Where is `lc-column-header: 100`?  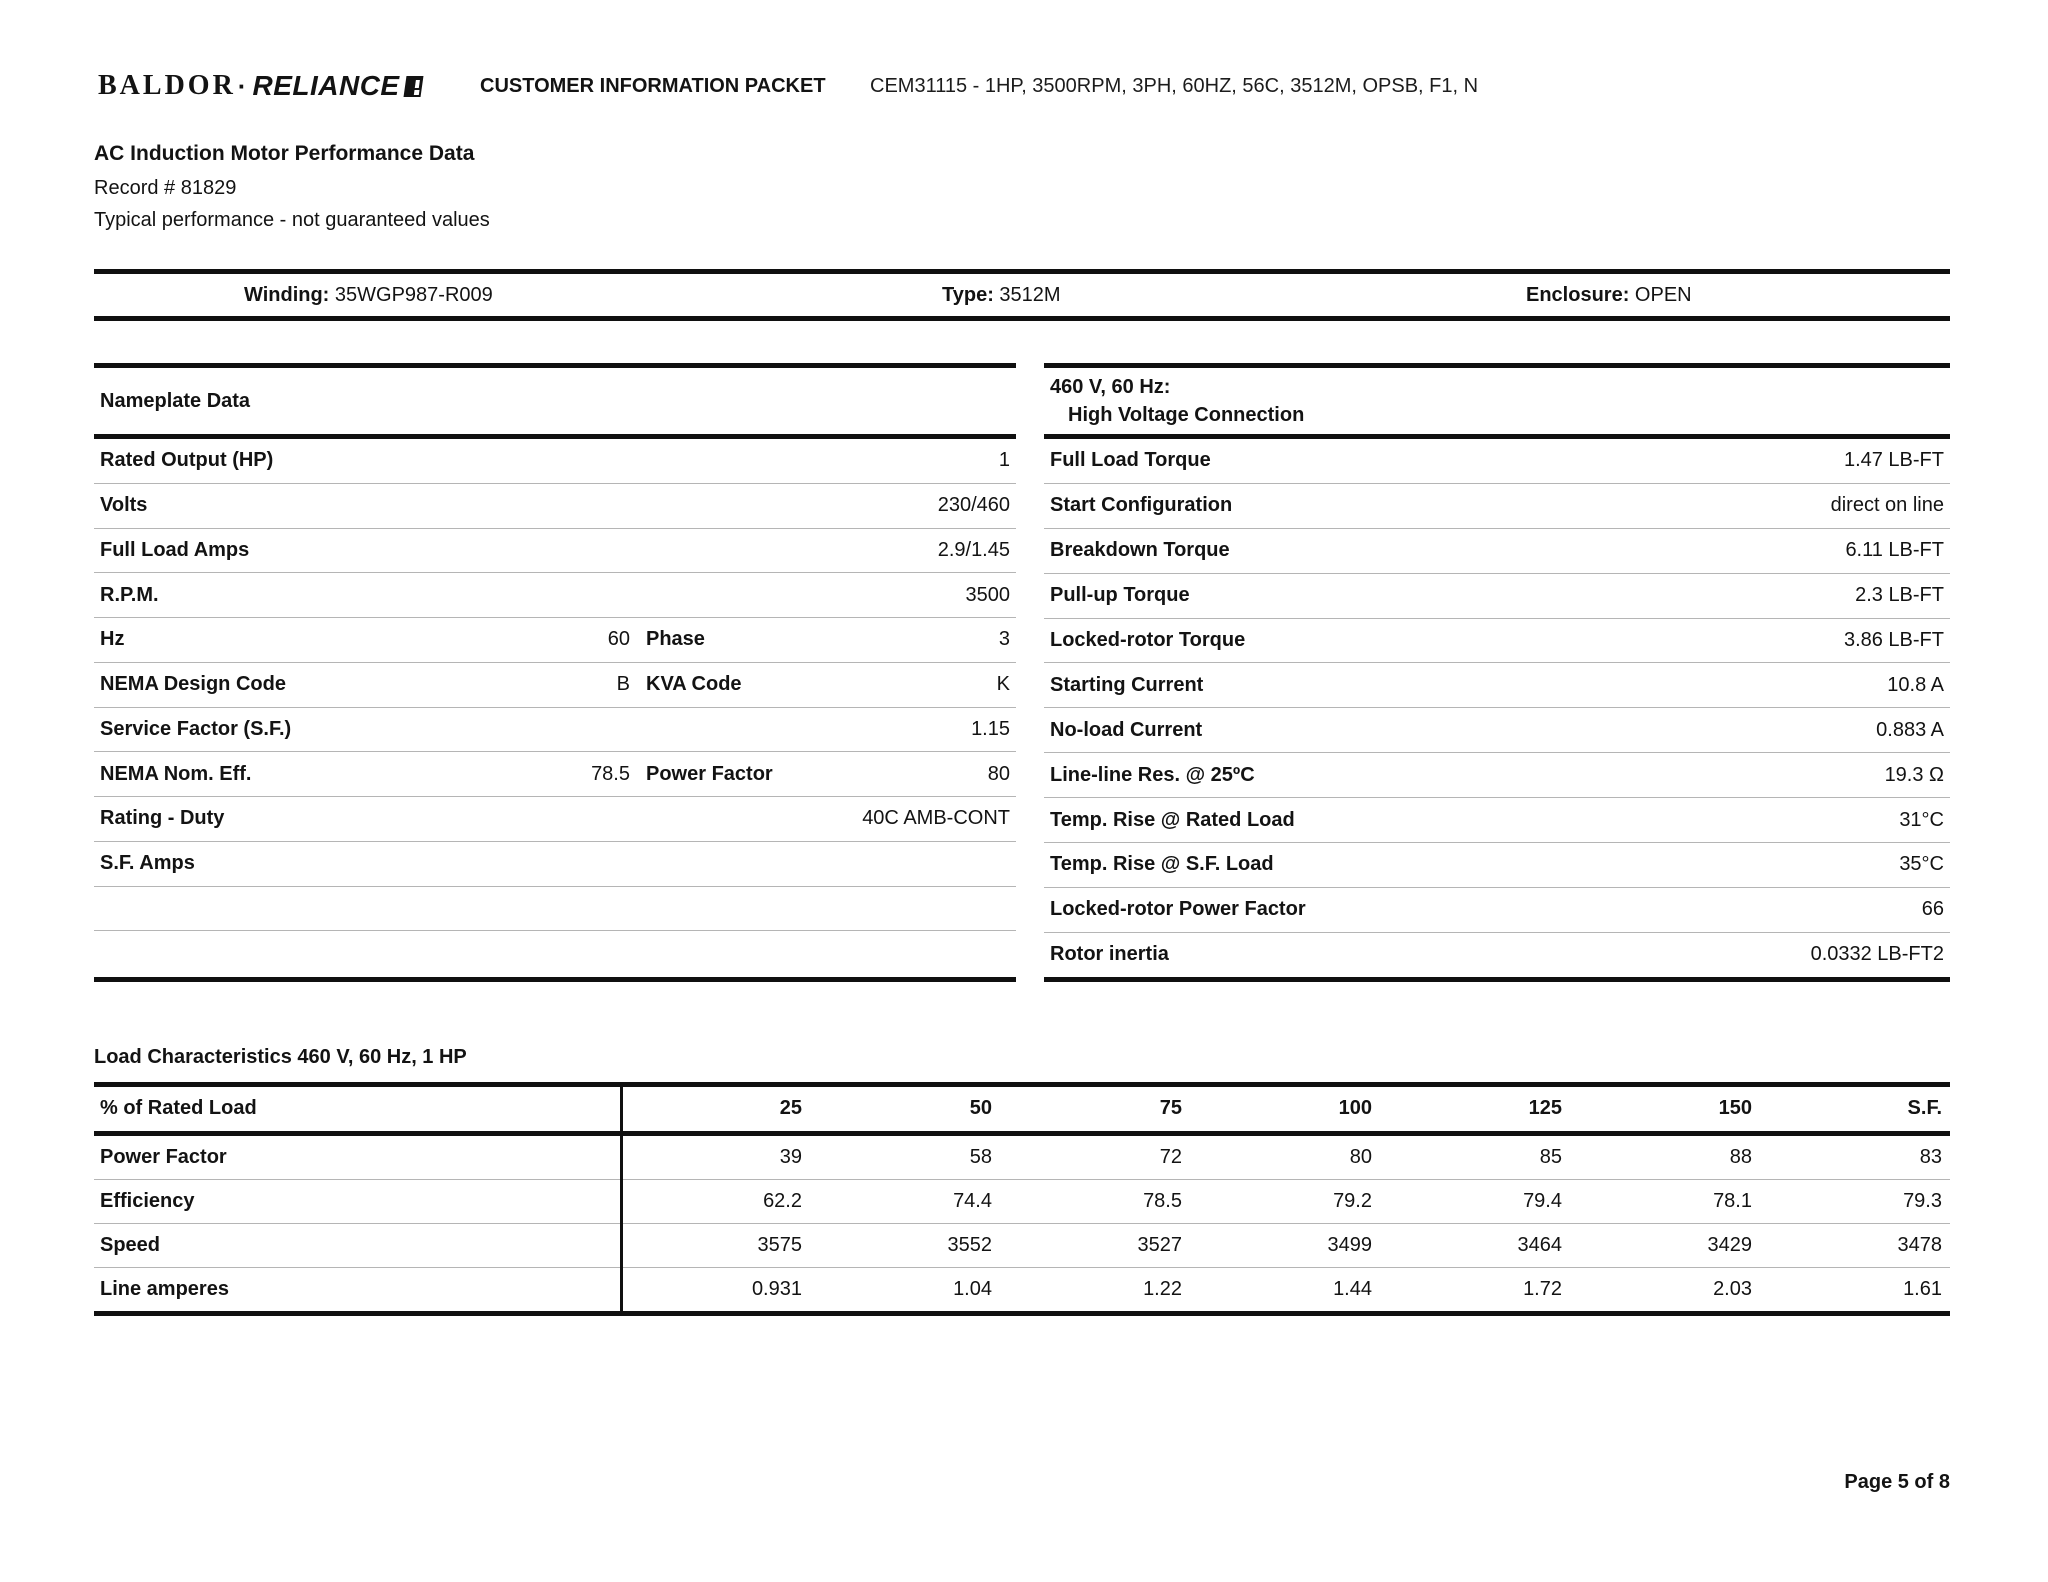 lc-column-header: 100 is located at coordinates (1355, 1108).